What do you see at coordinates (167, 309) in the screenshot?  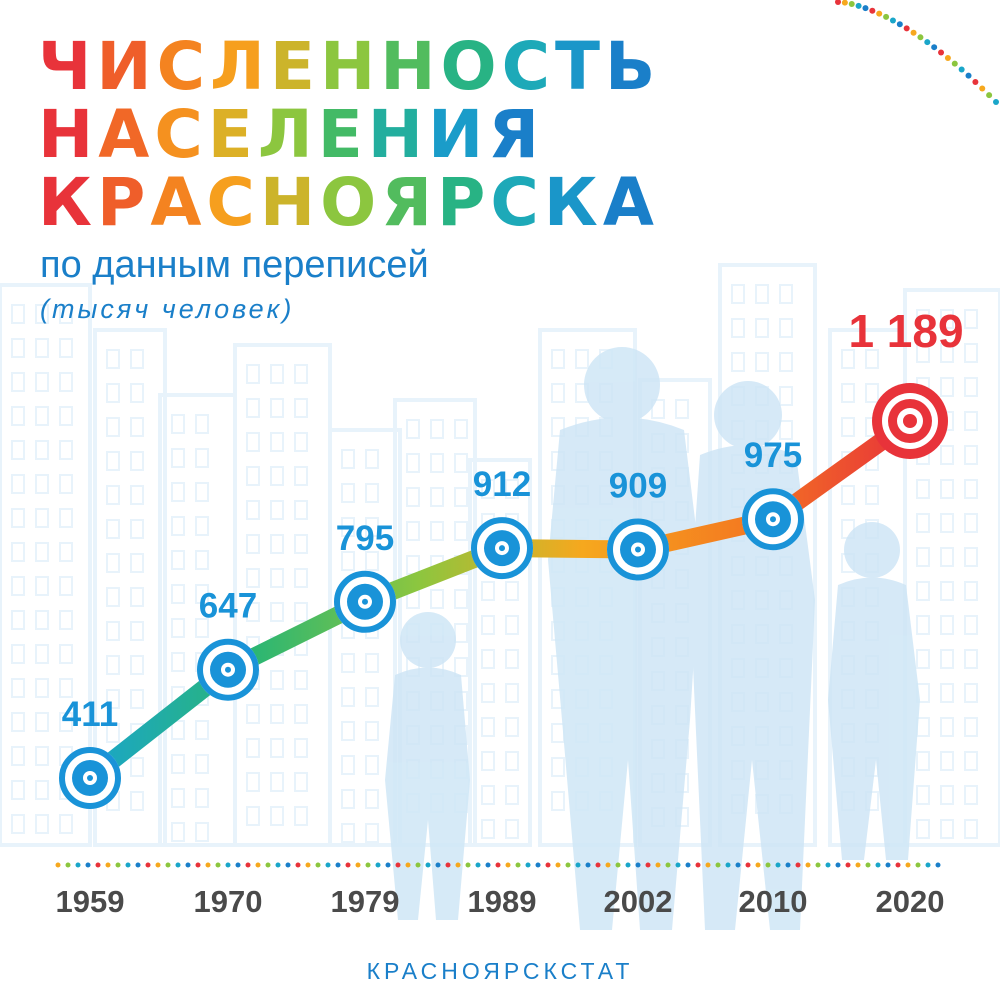 I see `unit-note: (тысяч человек)` at bounding box center [167, 309].